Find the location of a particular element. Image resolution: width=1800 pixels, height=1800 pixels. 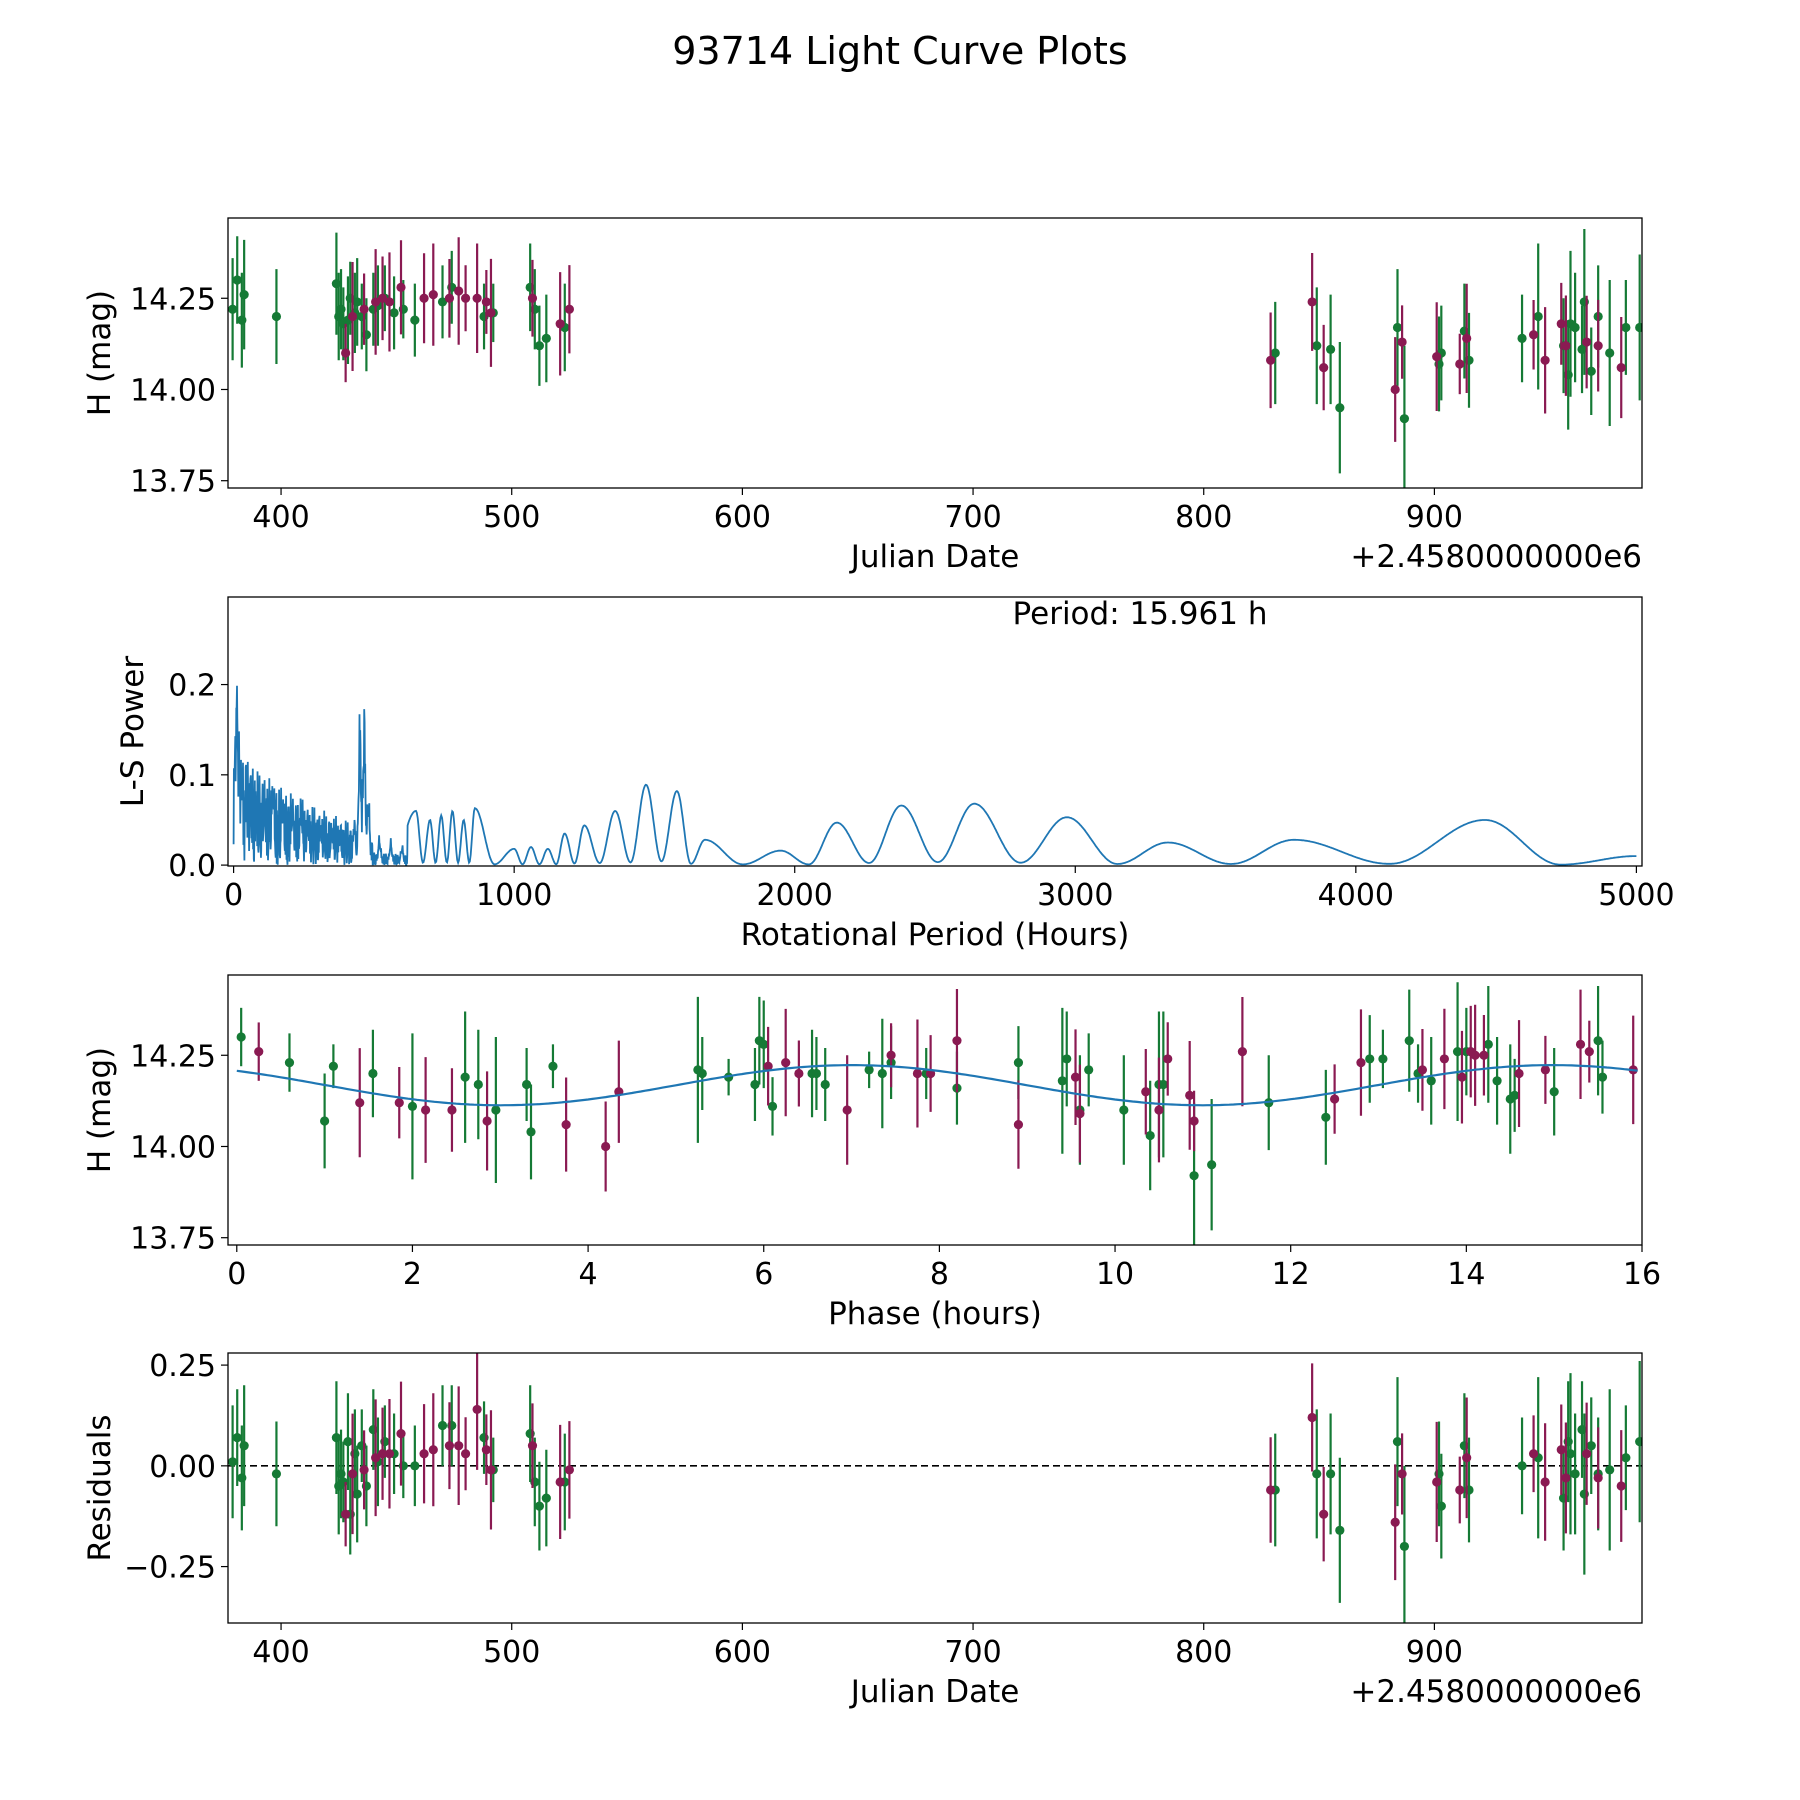

residuals-xtick-label: 600 is located at coordinates (742, 1652).